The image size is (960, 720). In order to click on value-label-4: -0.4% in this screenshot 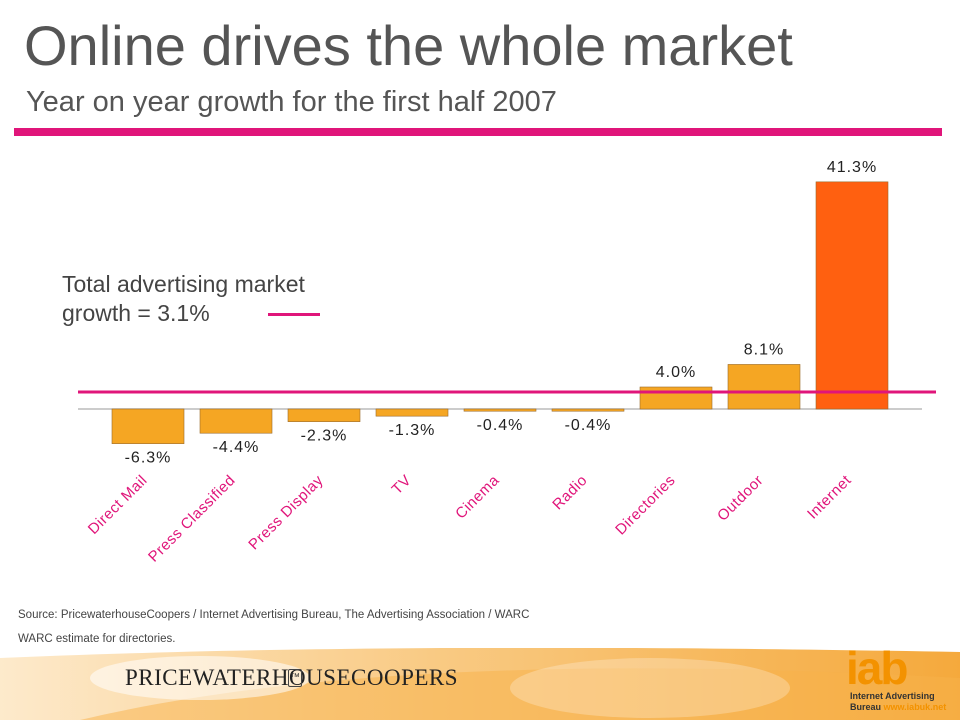, I will do `click(500, 425)`.